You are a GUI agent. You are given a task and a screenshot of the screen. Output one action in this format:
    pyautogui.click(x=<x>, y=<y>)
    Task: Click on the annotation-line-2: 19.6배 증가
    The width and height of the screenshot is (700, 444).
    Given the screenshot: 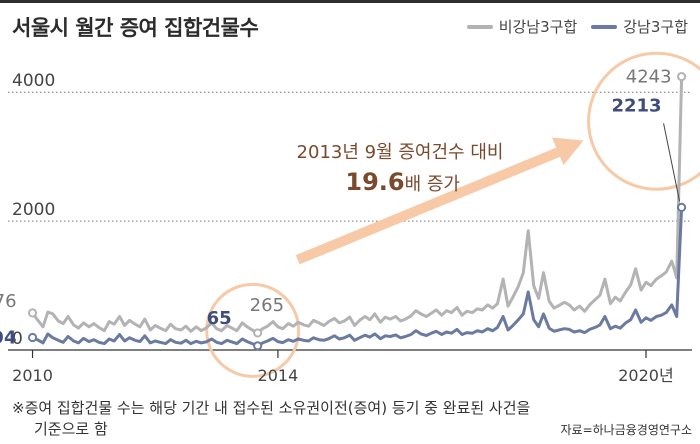 What is the action you would take?
    pyautogui.click(x=402, y=182)
    